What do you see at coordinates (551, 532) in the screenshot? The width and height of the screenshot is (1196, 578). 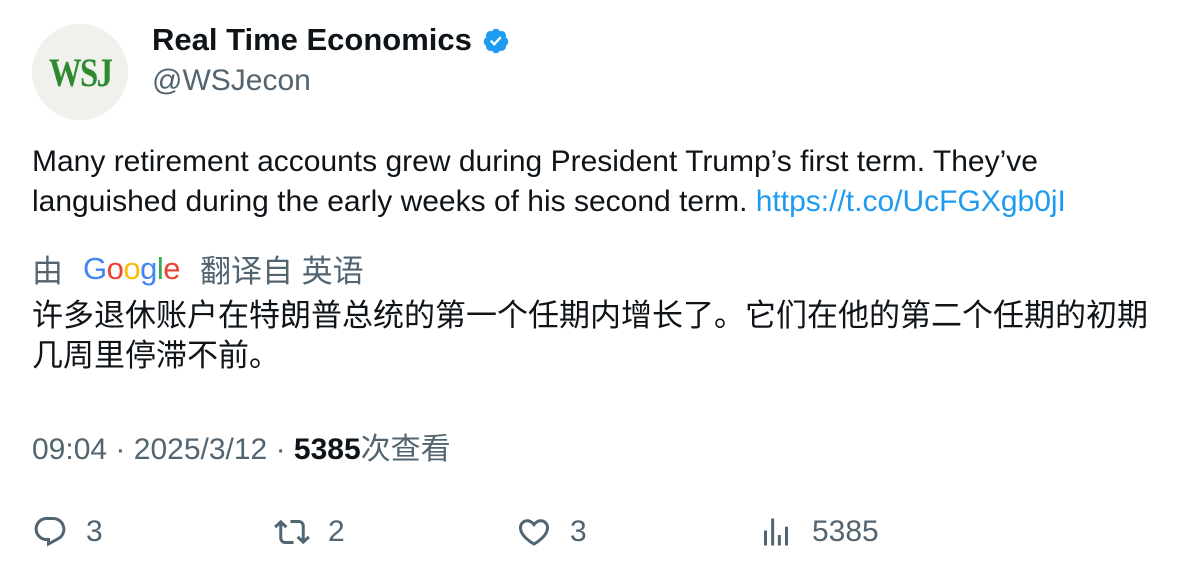 I see `like-button: 3` at bounding box center [551, 532].